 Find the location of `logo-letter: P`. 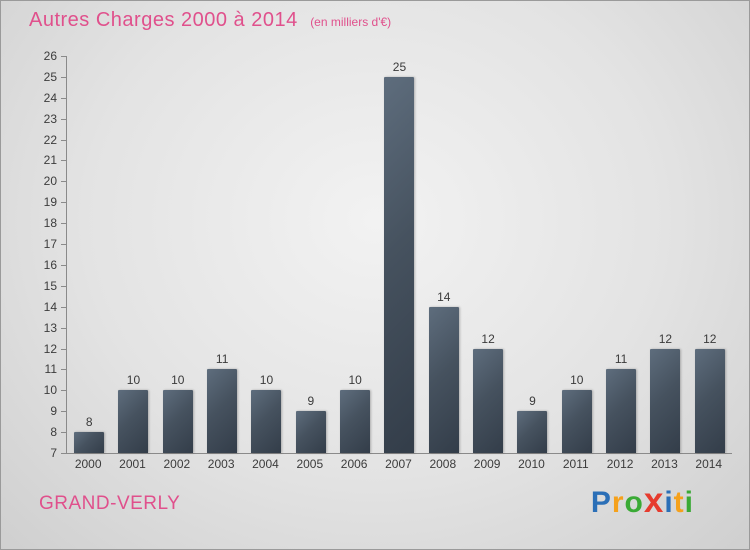

logo-letter: P is located at coordinates (601, 502).